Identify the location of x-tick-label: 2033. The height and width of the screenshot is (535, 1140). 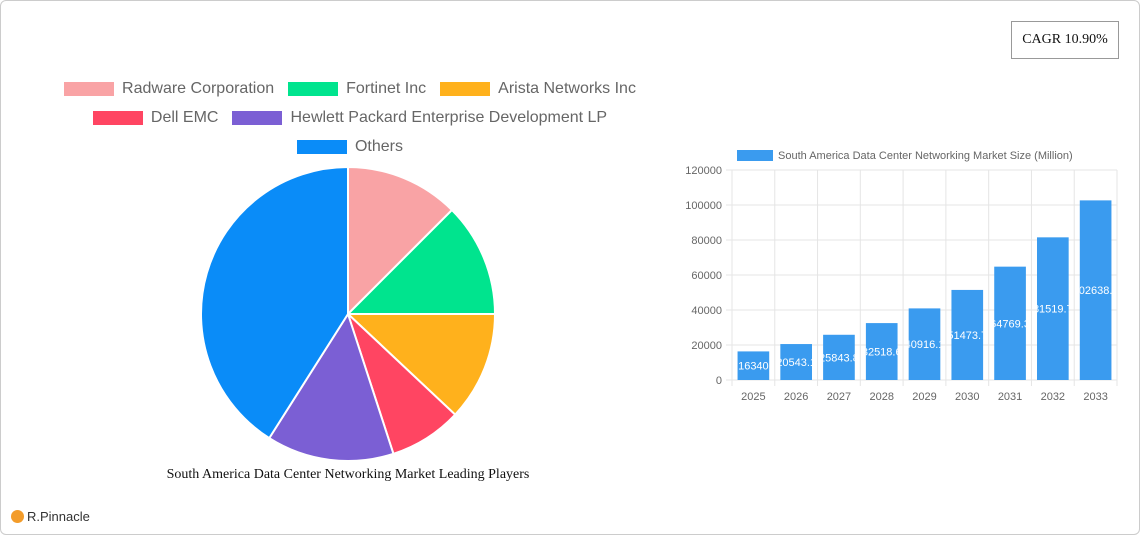
(1095, 397).